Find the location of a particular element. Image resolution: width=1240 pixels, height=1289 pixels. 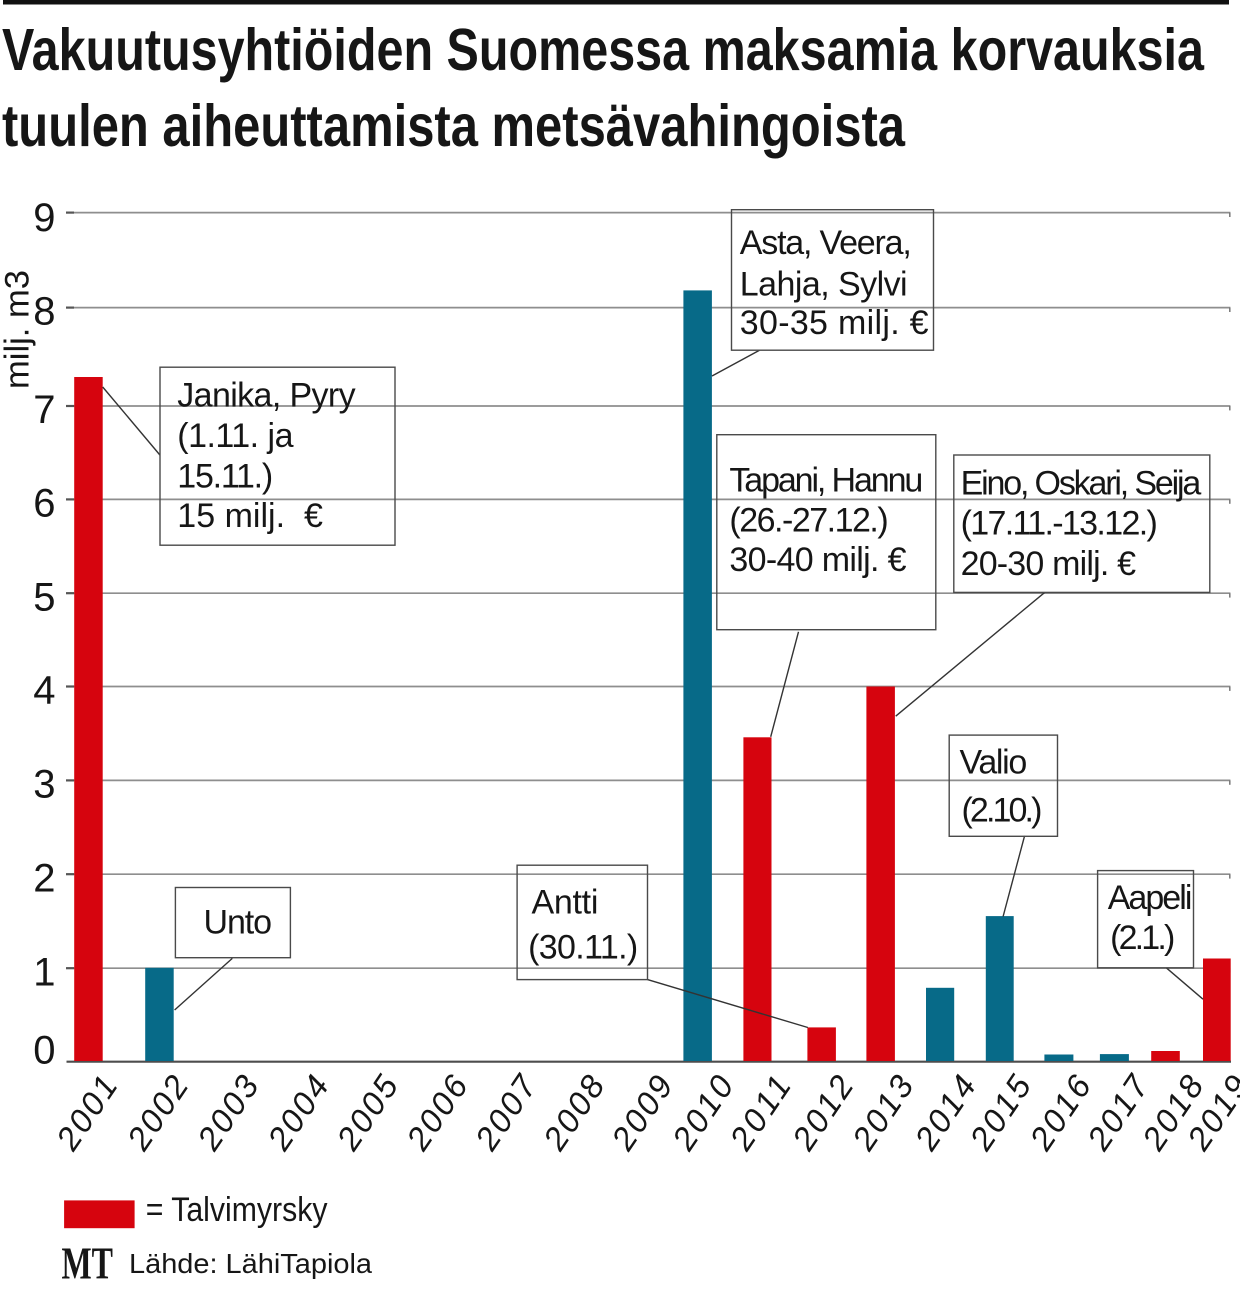

svg-text: Asta, Veera, is located at coordinates (826, 243).